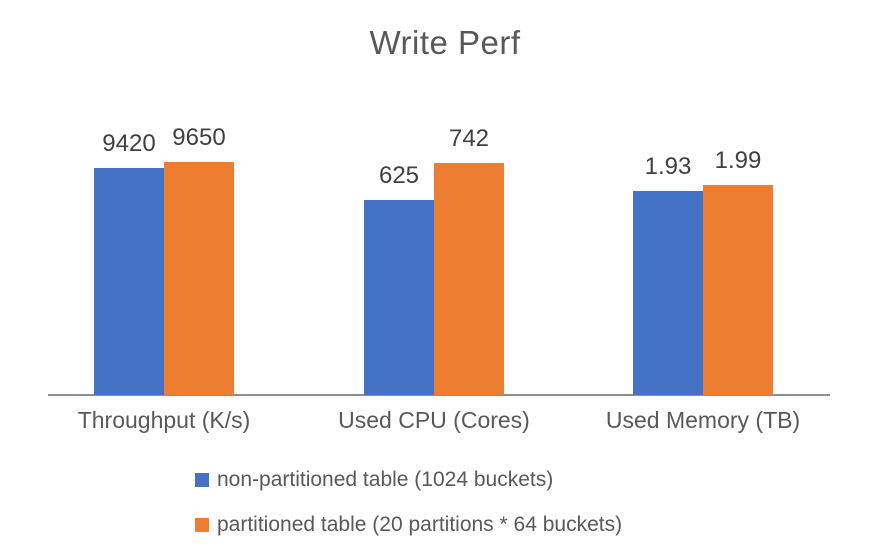 This screenshot has height=554, width=890. Describe the element at coordinates (202, 480) in the screenshot. I see `legend-swatch-blue-icon` at that location.